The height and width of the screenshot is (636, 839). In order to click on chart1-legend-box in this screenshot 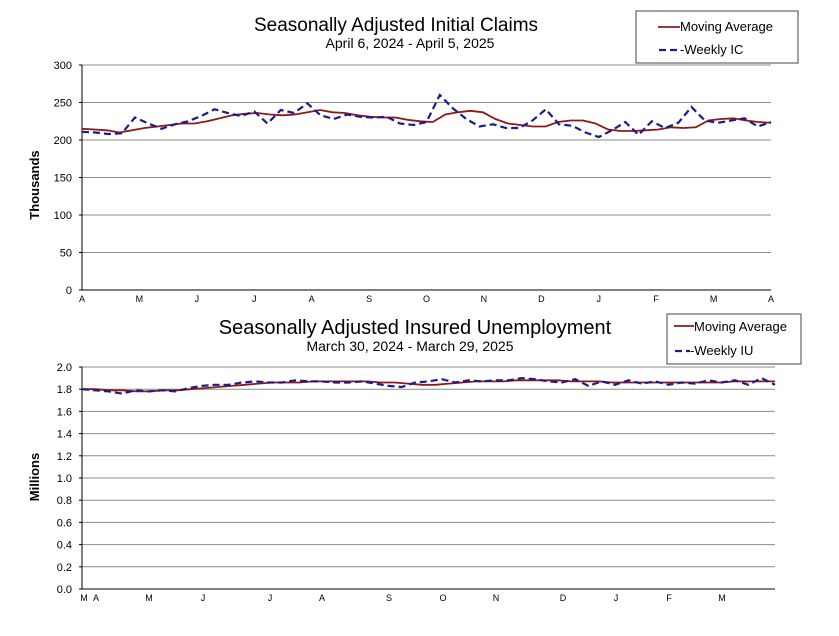, I will do `click(717, 37)`.